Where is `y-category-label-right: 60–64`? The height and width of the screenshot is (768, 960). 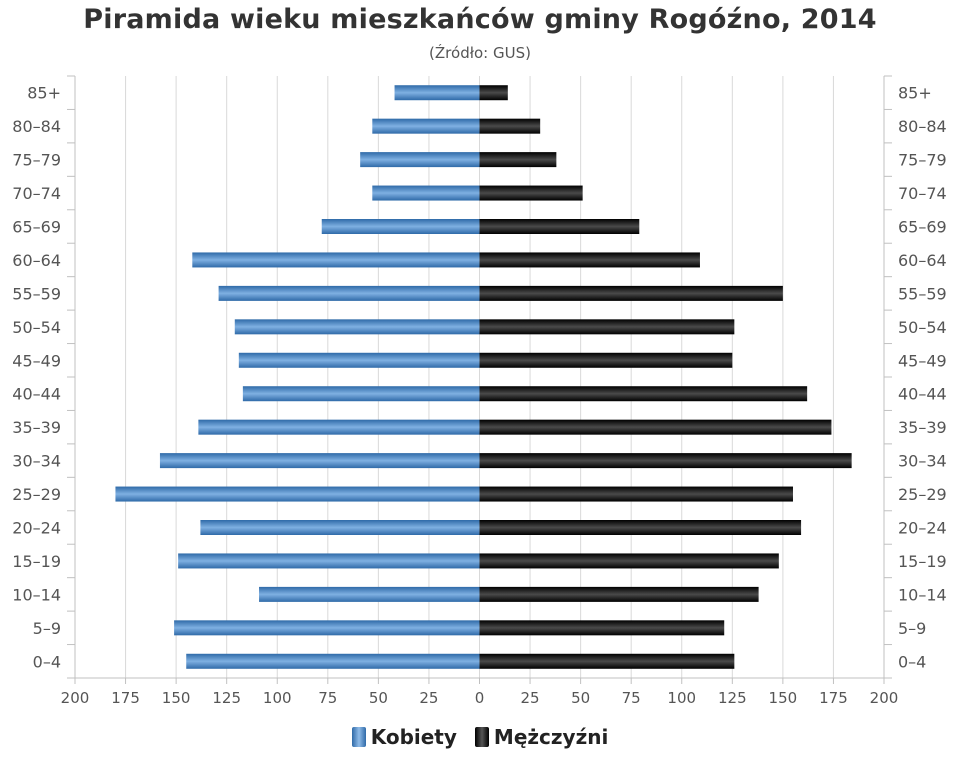
y-category-label-right: 60–64 is located at coordinates (922, 260).